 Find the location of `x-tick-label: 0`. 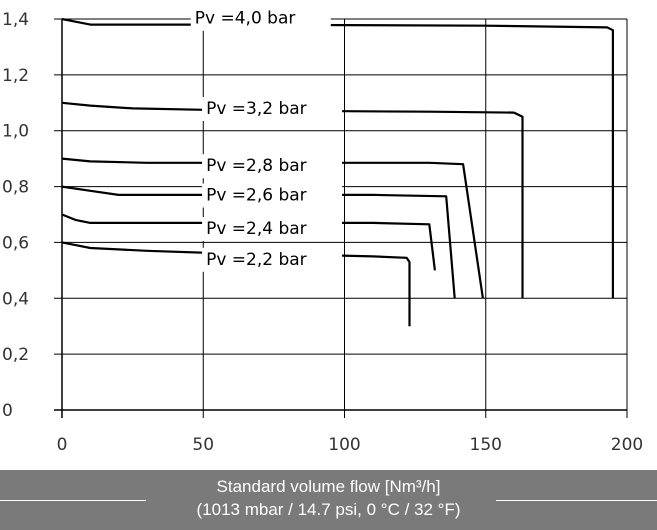

x-tick-label: 0 is located at coordinates (62, 445).